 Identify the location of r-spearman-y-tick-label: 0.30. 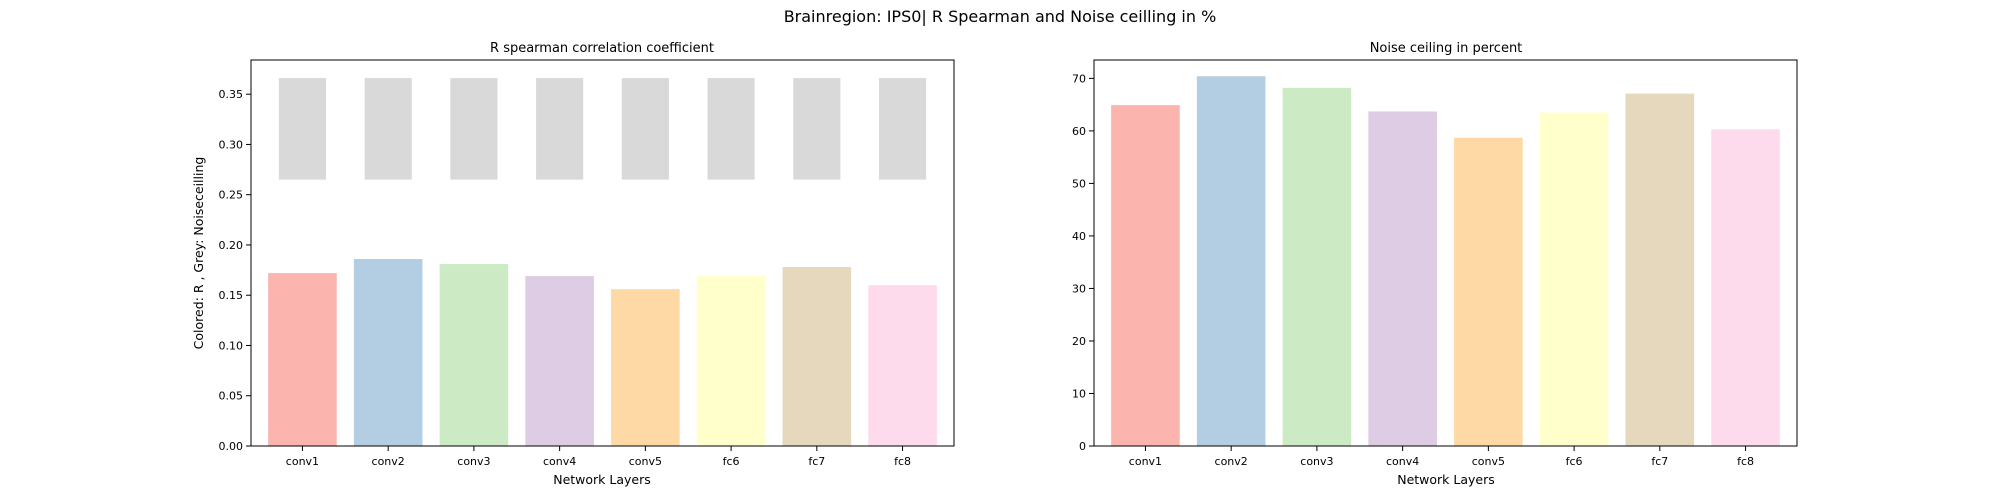
(231, 144).